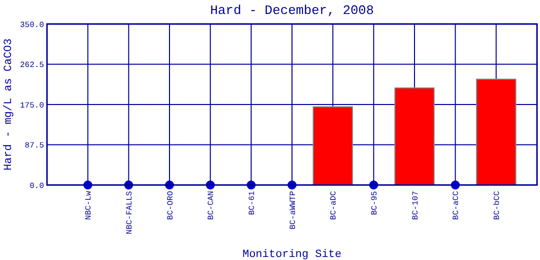  What do you see at coordinates (9, 104) in the screenshot?
I see `y-axis-title: Hard - mg/L as CaCO3` at bounding box center [9, 104].